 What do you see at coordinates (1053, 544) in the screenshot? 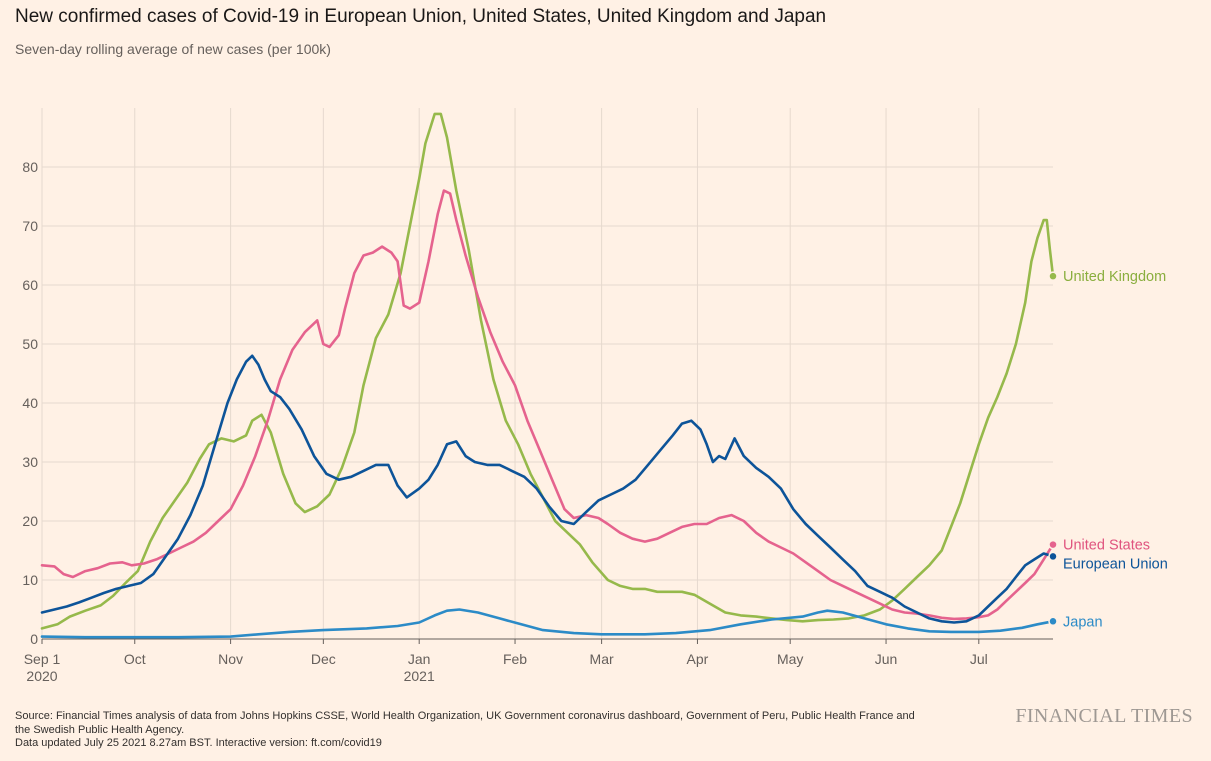
I see `end-marker-united-states` at bounding box center [1053, 544].